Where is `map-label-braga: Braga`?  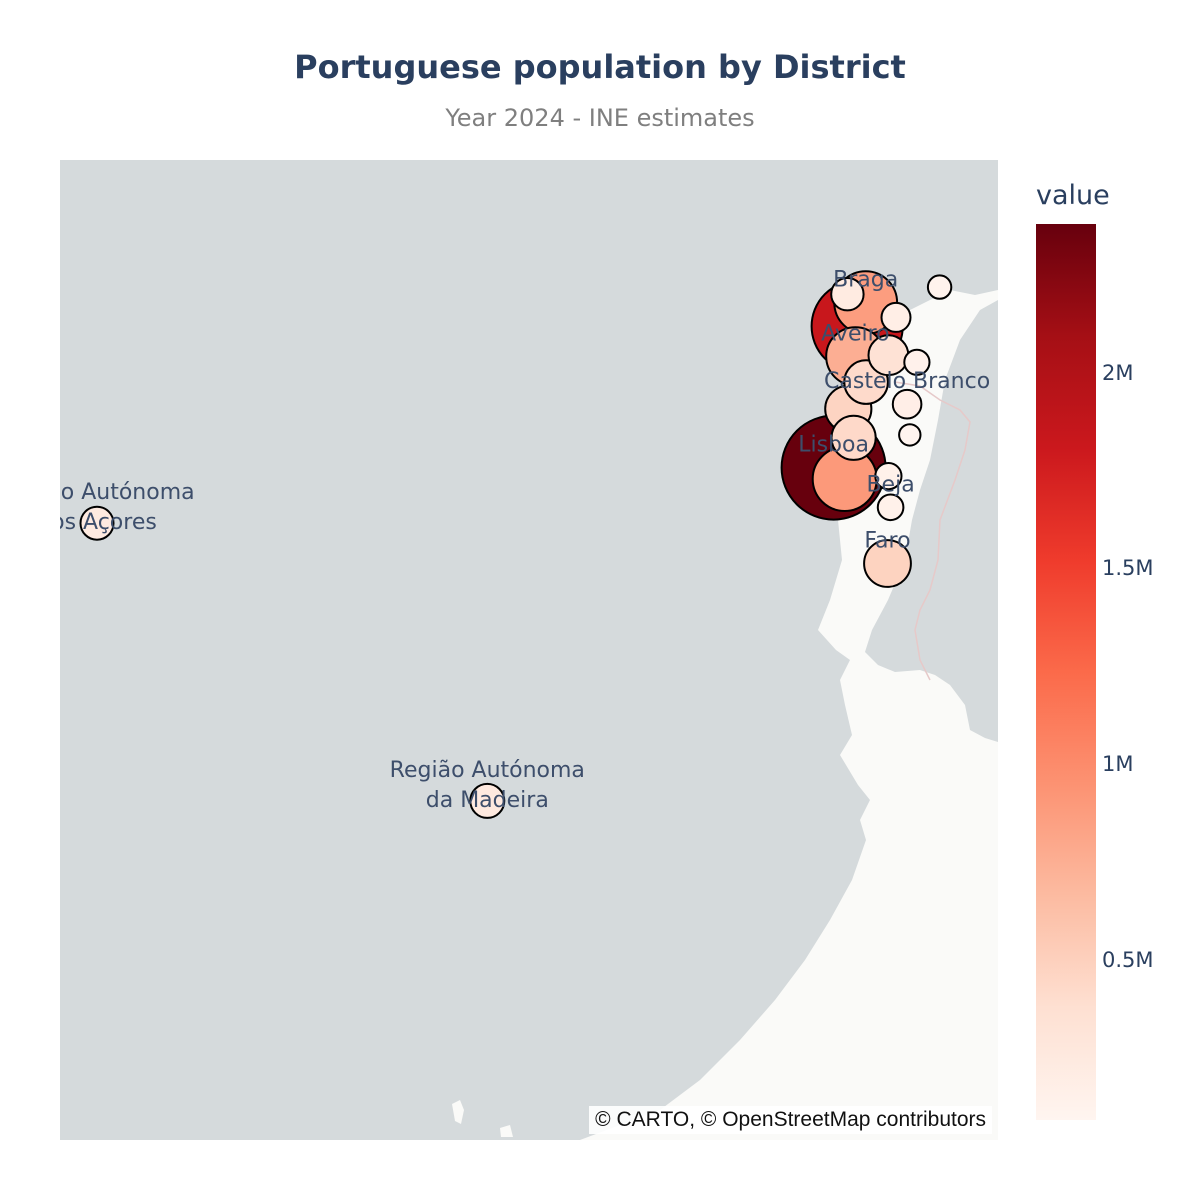 map-label-braga: Braga is located at coordinates (865, 280).